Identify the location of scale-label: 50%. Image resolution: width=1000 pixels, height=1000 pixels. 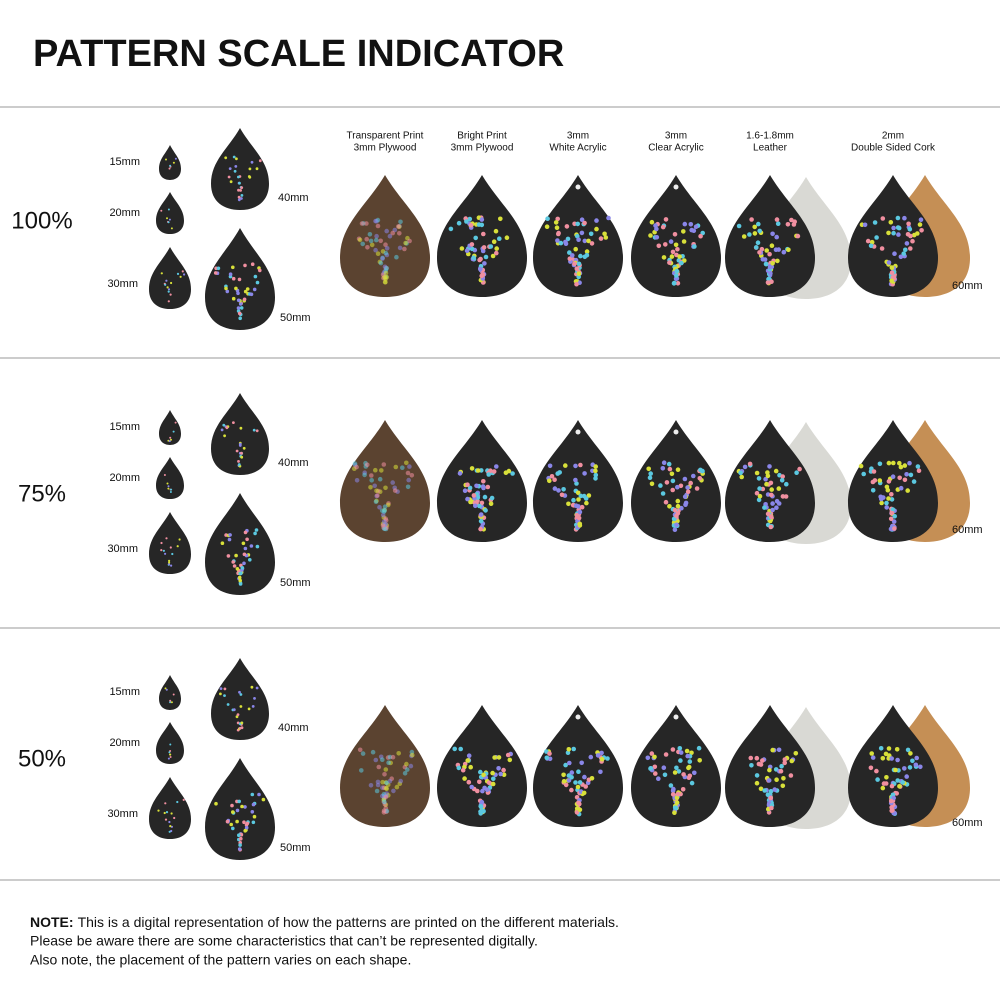
(42, 758).